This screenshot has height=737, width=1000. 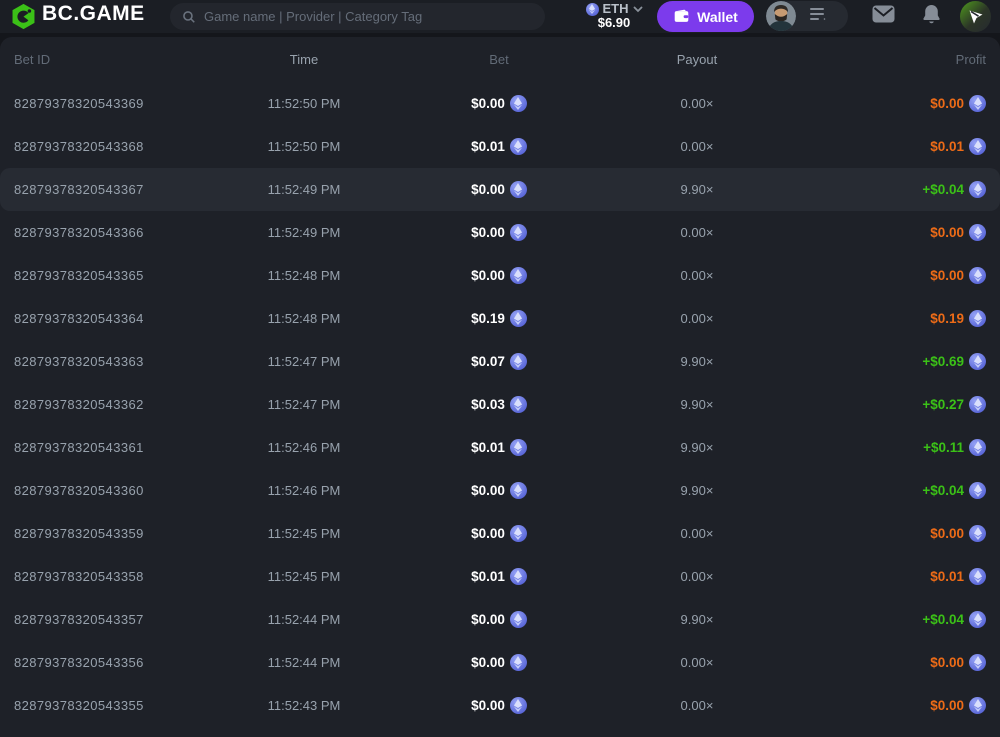 I want to click on bet-amount: $0.03, so click(x=488, y=404).